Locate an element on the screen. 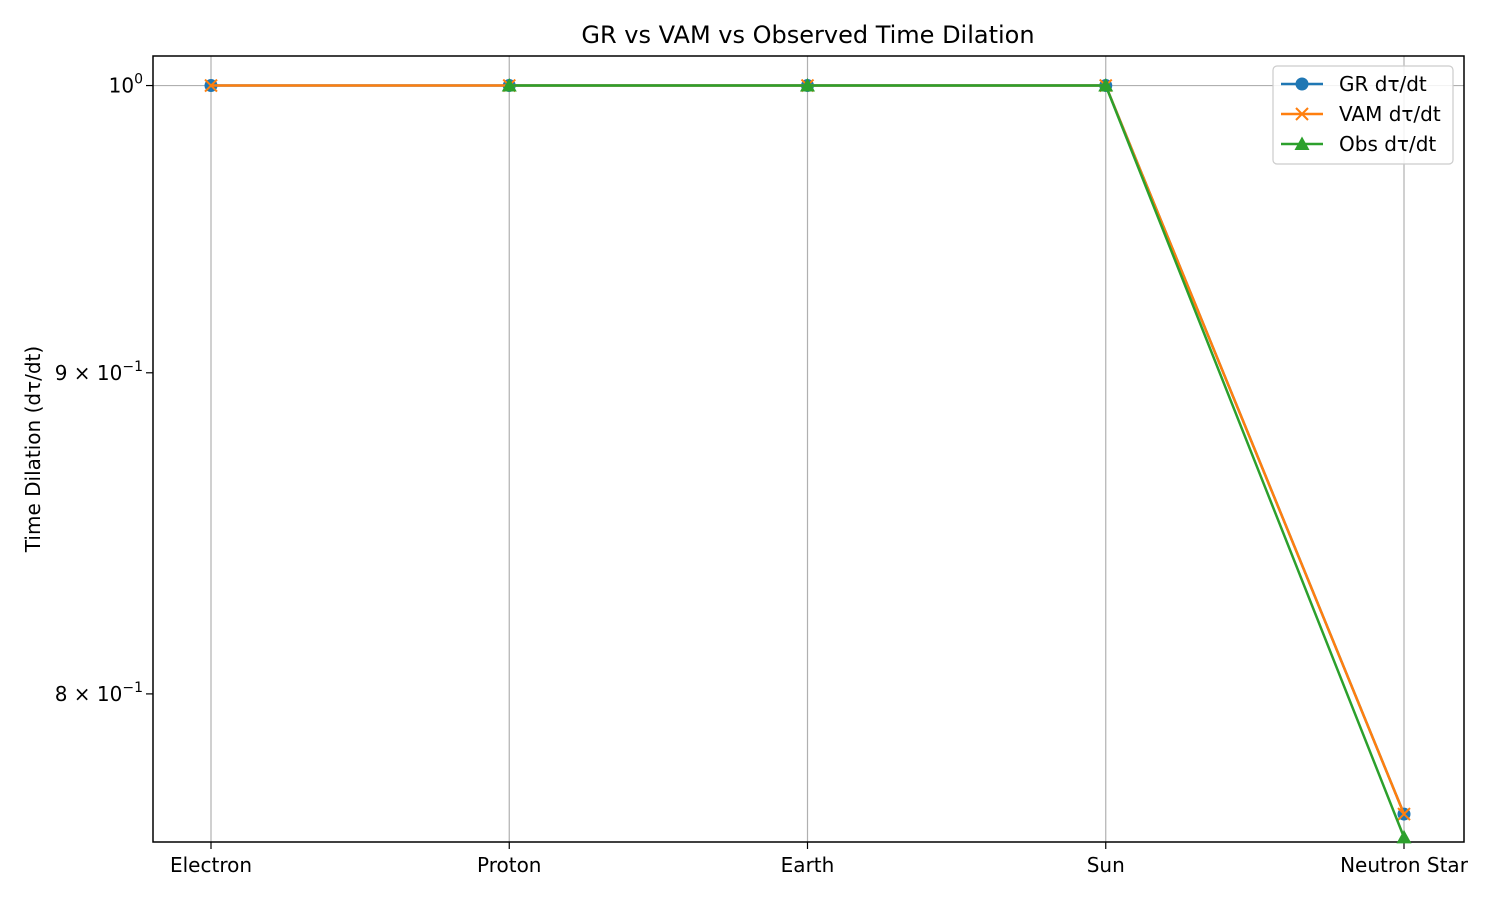  legend-label: GR dτ/dt is located at coordinates (1383, 84).